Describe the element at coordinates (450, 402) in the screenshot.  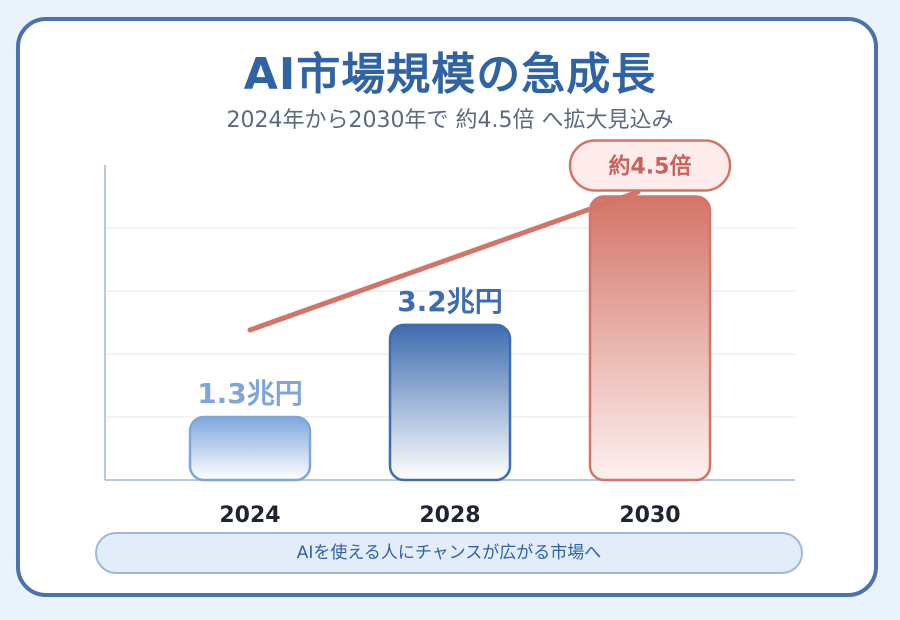
I see `bar-2028` at that location.